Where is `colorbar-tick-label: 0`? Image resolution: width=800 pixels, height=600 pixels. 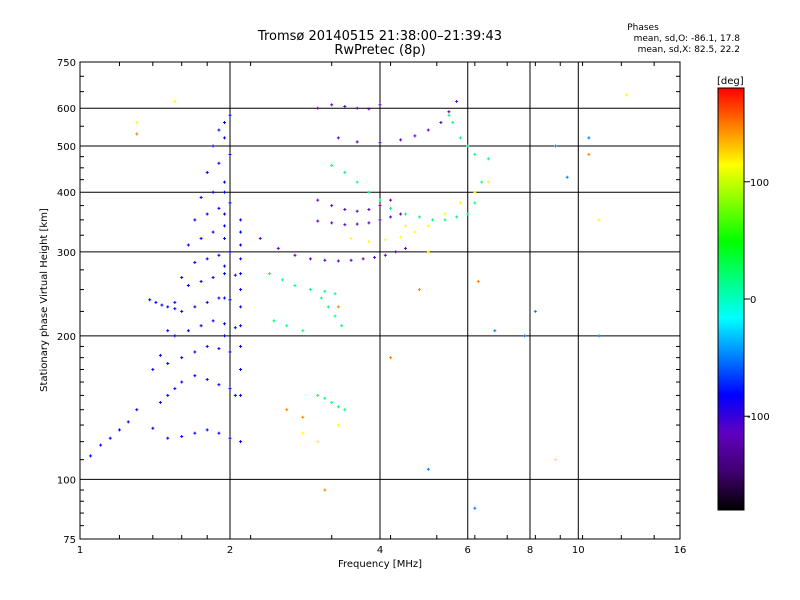
colorbar-tick-label: 0 is located at coordinates (753, 300).